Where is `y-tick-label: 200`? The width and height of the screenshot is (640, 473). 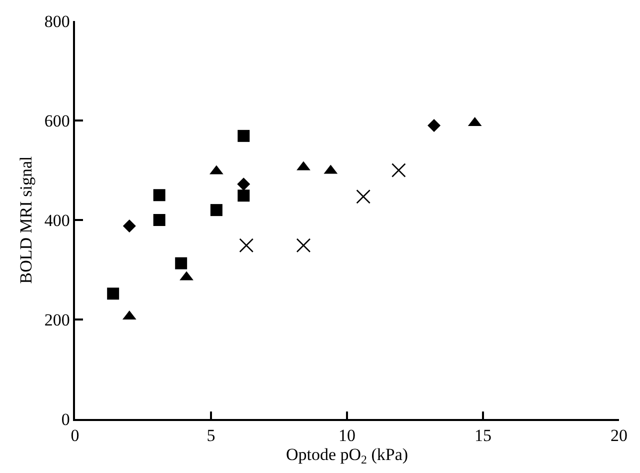 y-tick-label: 200 is located at coordinates (57, 320).